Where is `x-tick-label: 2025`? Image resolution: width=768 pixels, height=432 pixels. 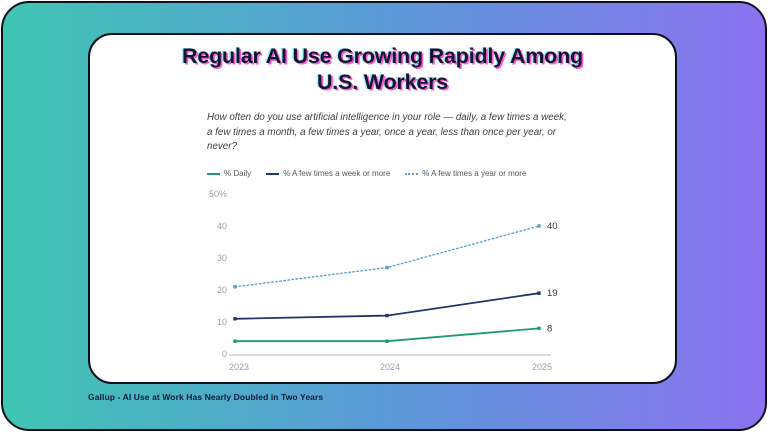
x-tick-label: 2025 is located at coordinates (542, 367).